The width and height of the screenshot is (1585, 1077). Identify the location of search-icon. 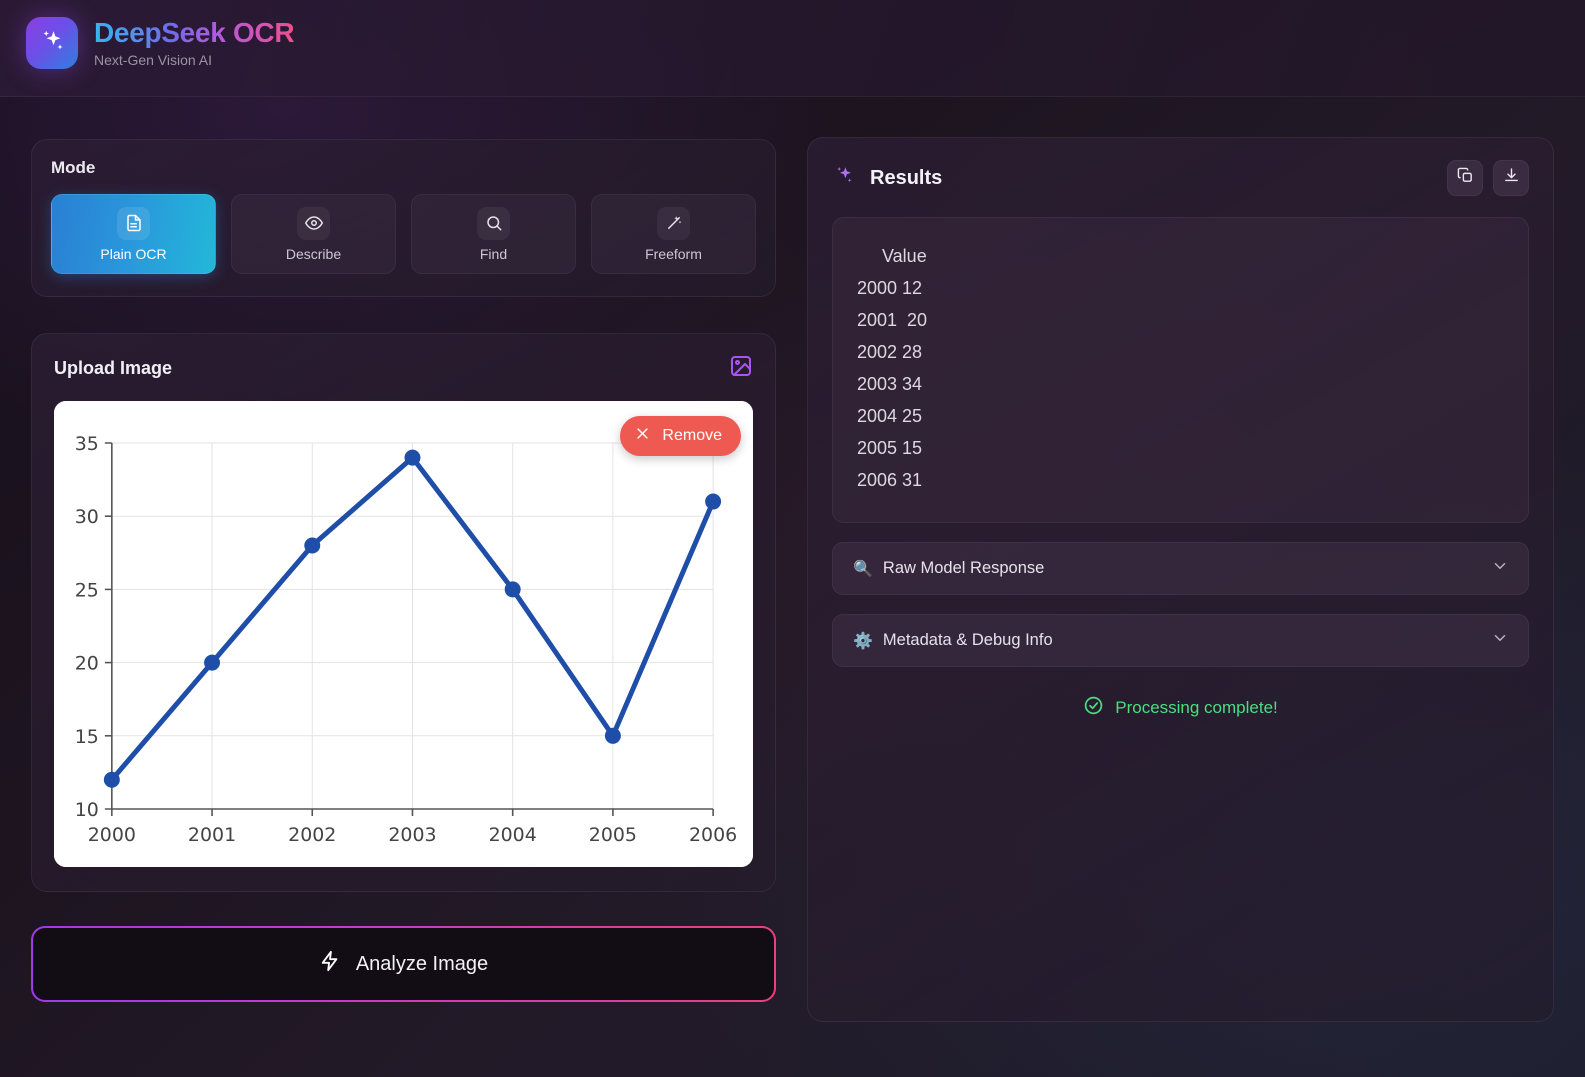
(493, 223).